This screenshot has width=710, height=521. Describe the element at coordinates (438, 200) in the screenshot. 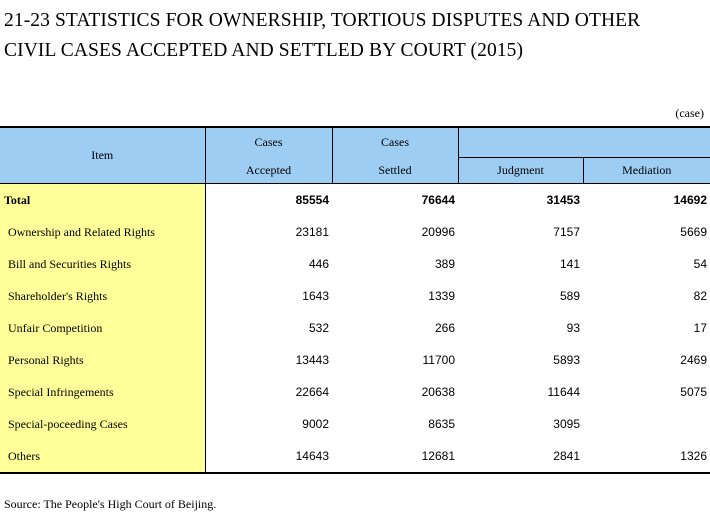

I see `settled-value: 76644` at that location.